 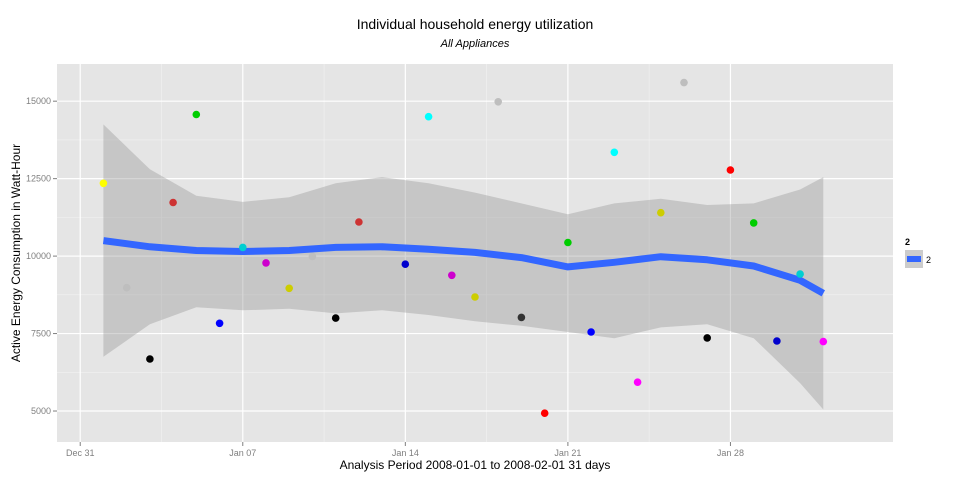 I want to click on chart-subtitle: All Appliances, so click(x=475, y=44).